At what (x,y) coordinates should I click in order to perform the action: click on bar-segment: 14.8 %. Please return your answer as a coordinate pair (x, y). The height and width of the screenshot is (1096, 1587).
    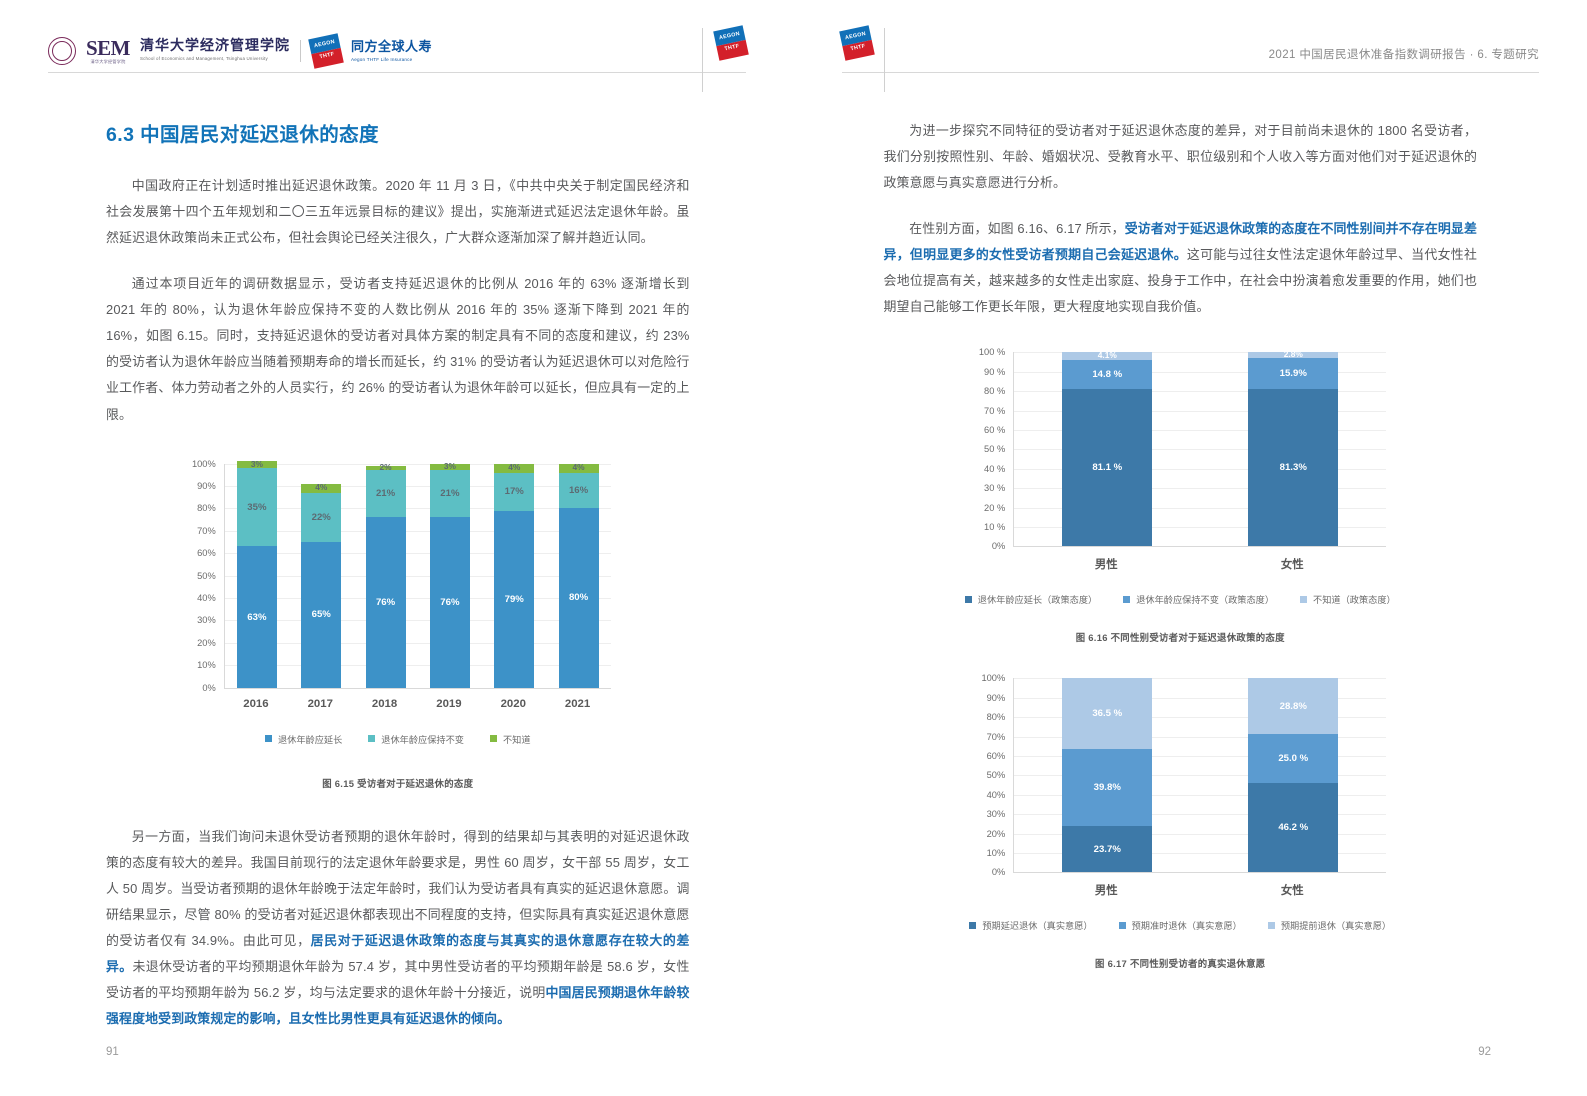
    Looking at the image, I should click on (1107, 375).